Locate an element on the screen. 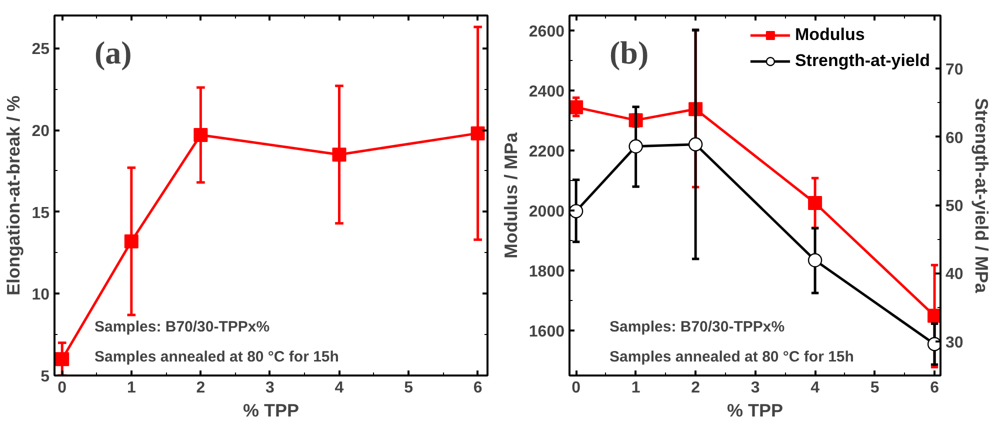  y-tick-label: 20 is located at coordinates (41, 131).